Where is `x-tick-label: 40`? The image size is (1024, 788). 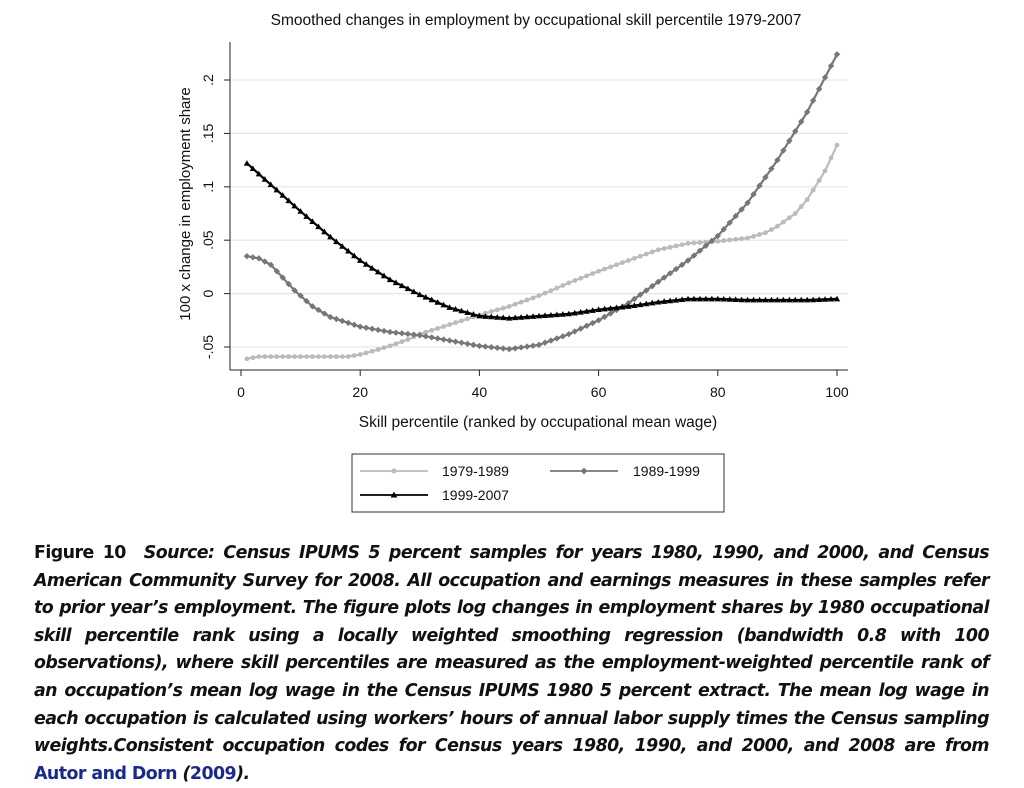
x-tick-label: 40 is located at coordinates (480, 392).